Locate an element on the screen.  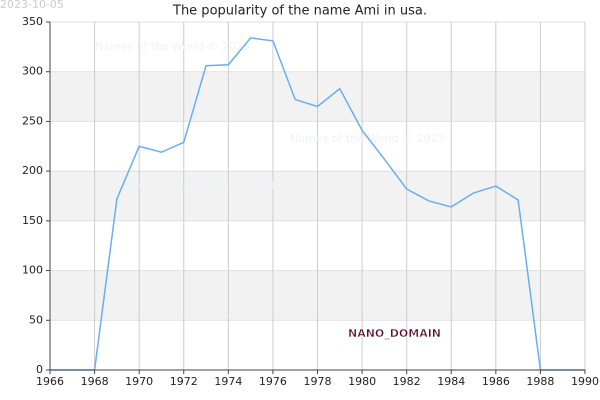
y-tick-label: 300 is located at coordinates (32, 71).